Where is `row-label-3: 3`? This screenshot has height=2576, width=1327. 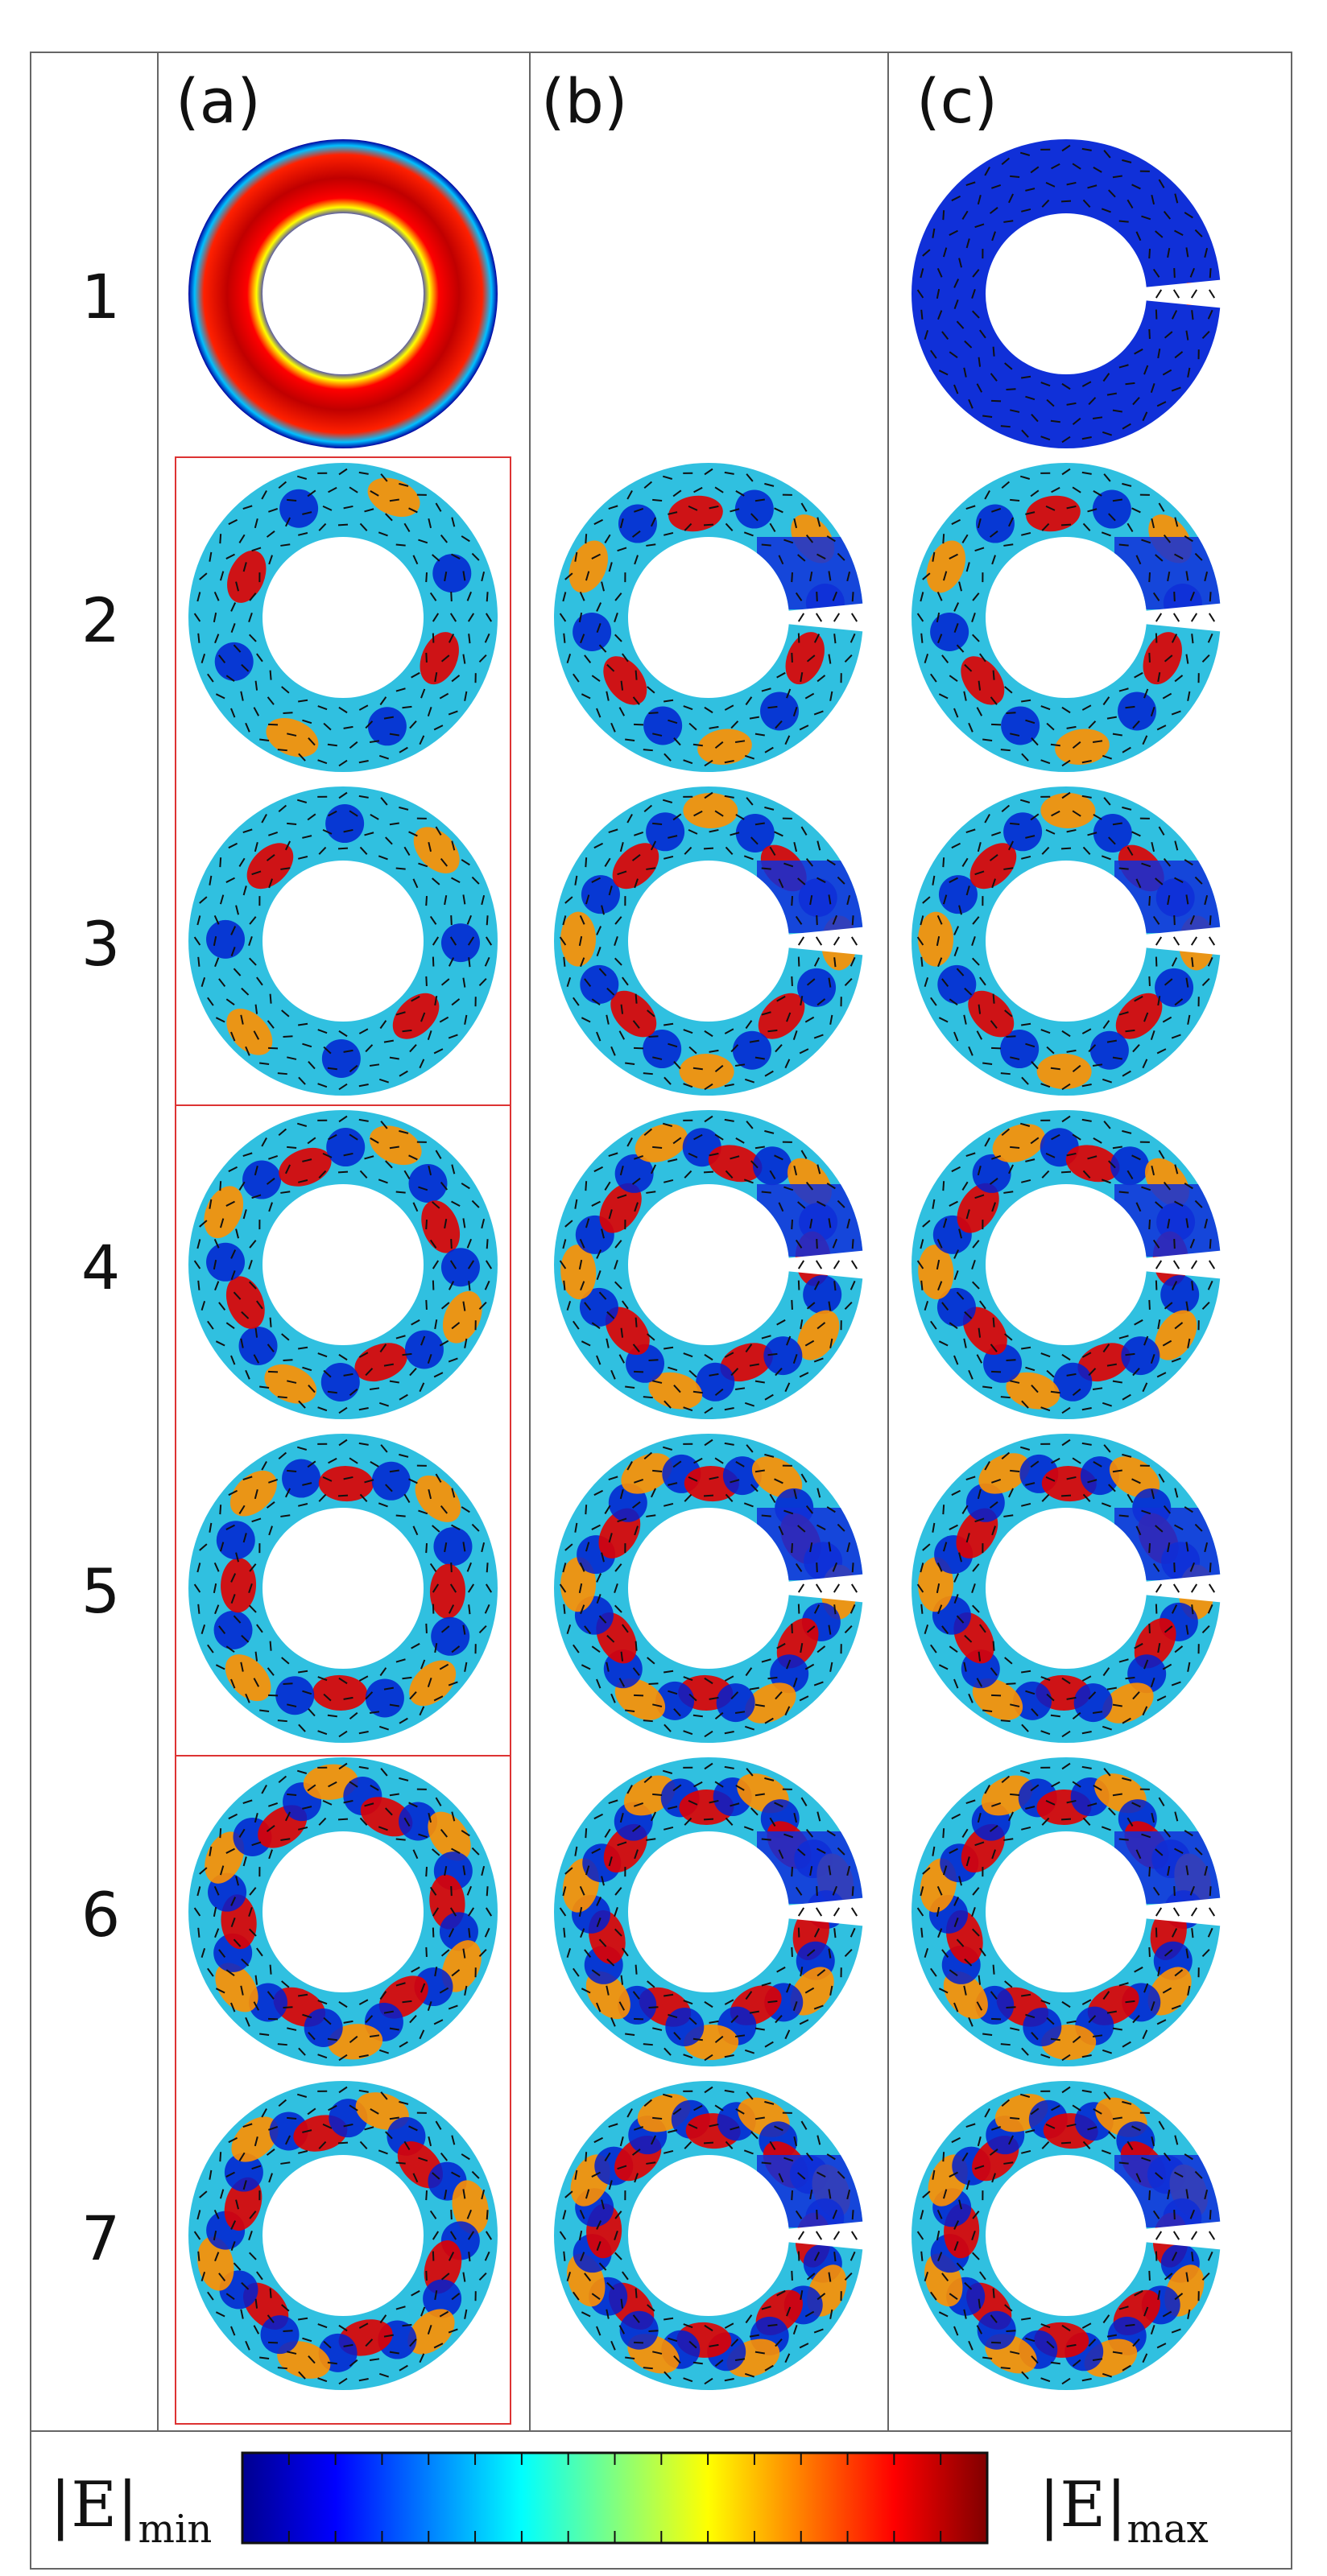 row-label-3: 3 is located at coordinates (100, 944).